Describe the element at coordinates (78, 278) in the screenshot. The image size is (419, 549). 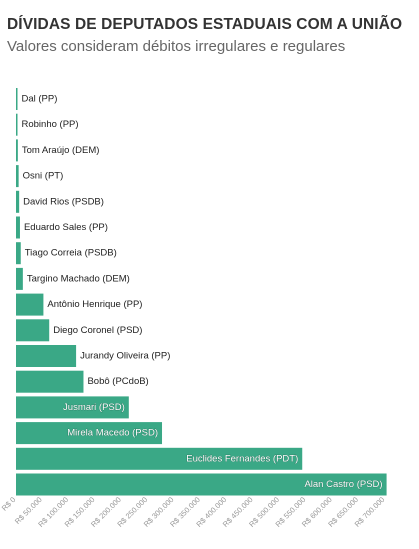
I see `bar-label: Targino Machado (DEM)` at that location.